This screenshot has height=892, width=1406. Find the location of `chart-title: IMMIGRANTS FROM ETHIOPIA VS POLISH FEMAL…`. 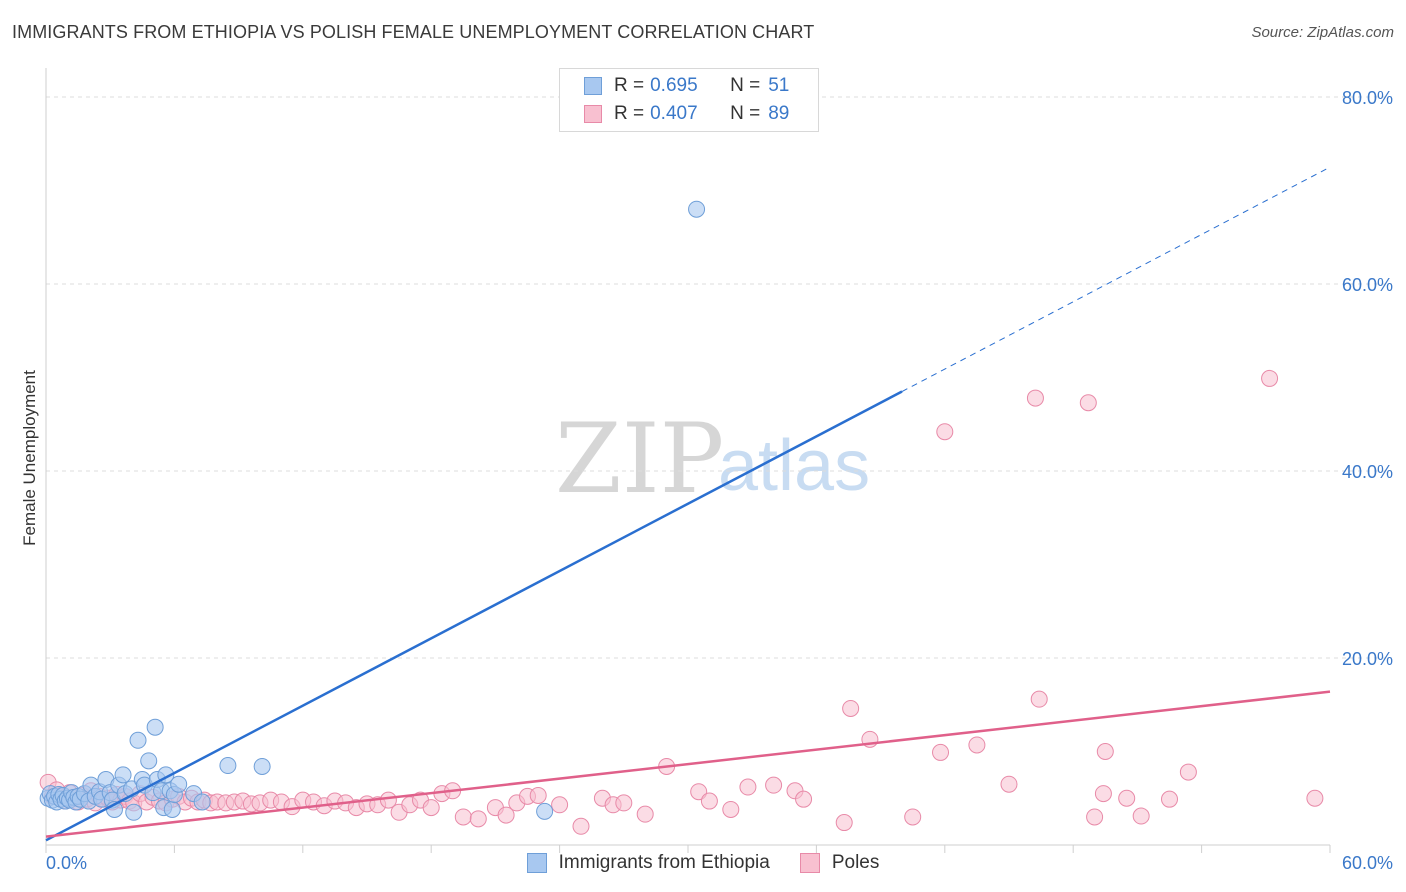

chart-title: IMMIGRANTS FROM ETHIOPIA VS POLISH FEMAL… is located at coordinates (413, 32).